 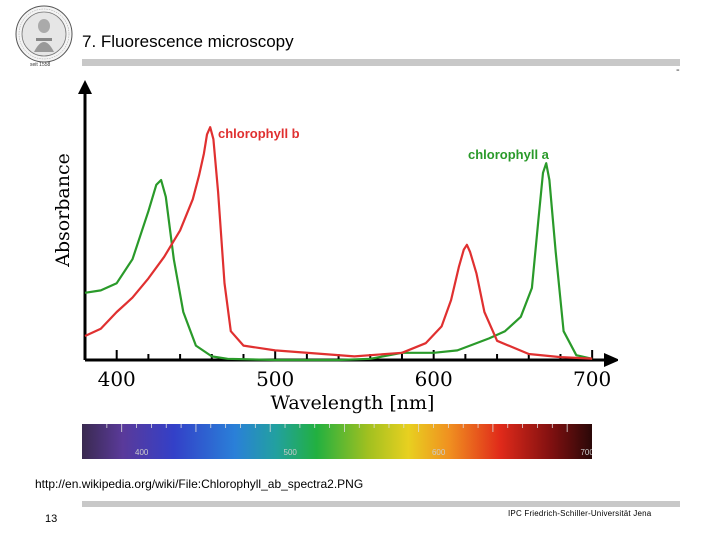 I want to click on slide-title: 7. Fluorescence microscopy, so click(x=188, y=41).